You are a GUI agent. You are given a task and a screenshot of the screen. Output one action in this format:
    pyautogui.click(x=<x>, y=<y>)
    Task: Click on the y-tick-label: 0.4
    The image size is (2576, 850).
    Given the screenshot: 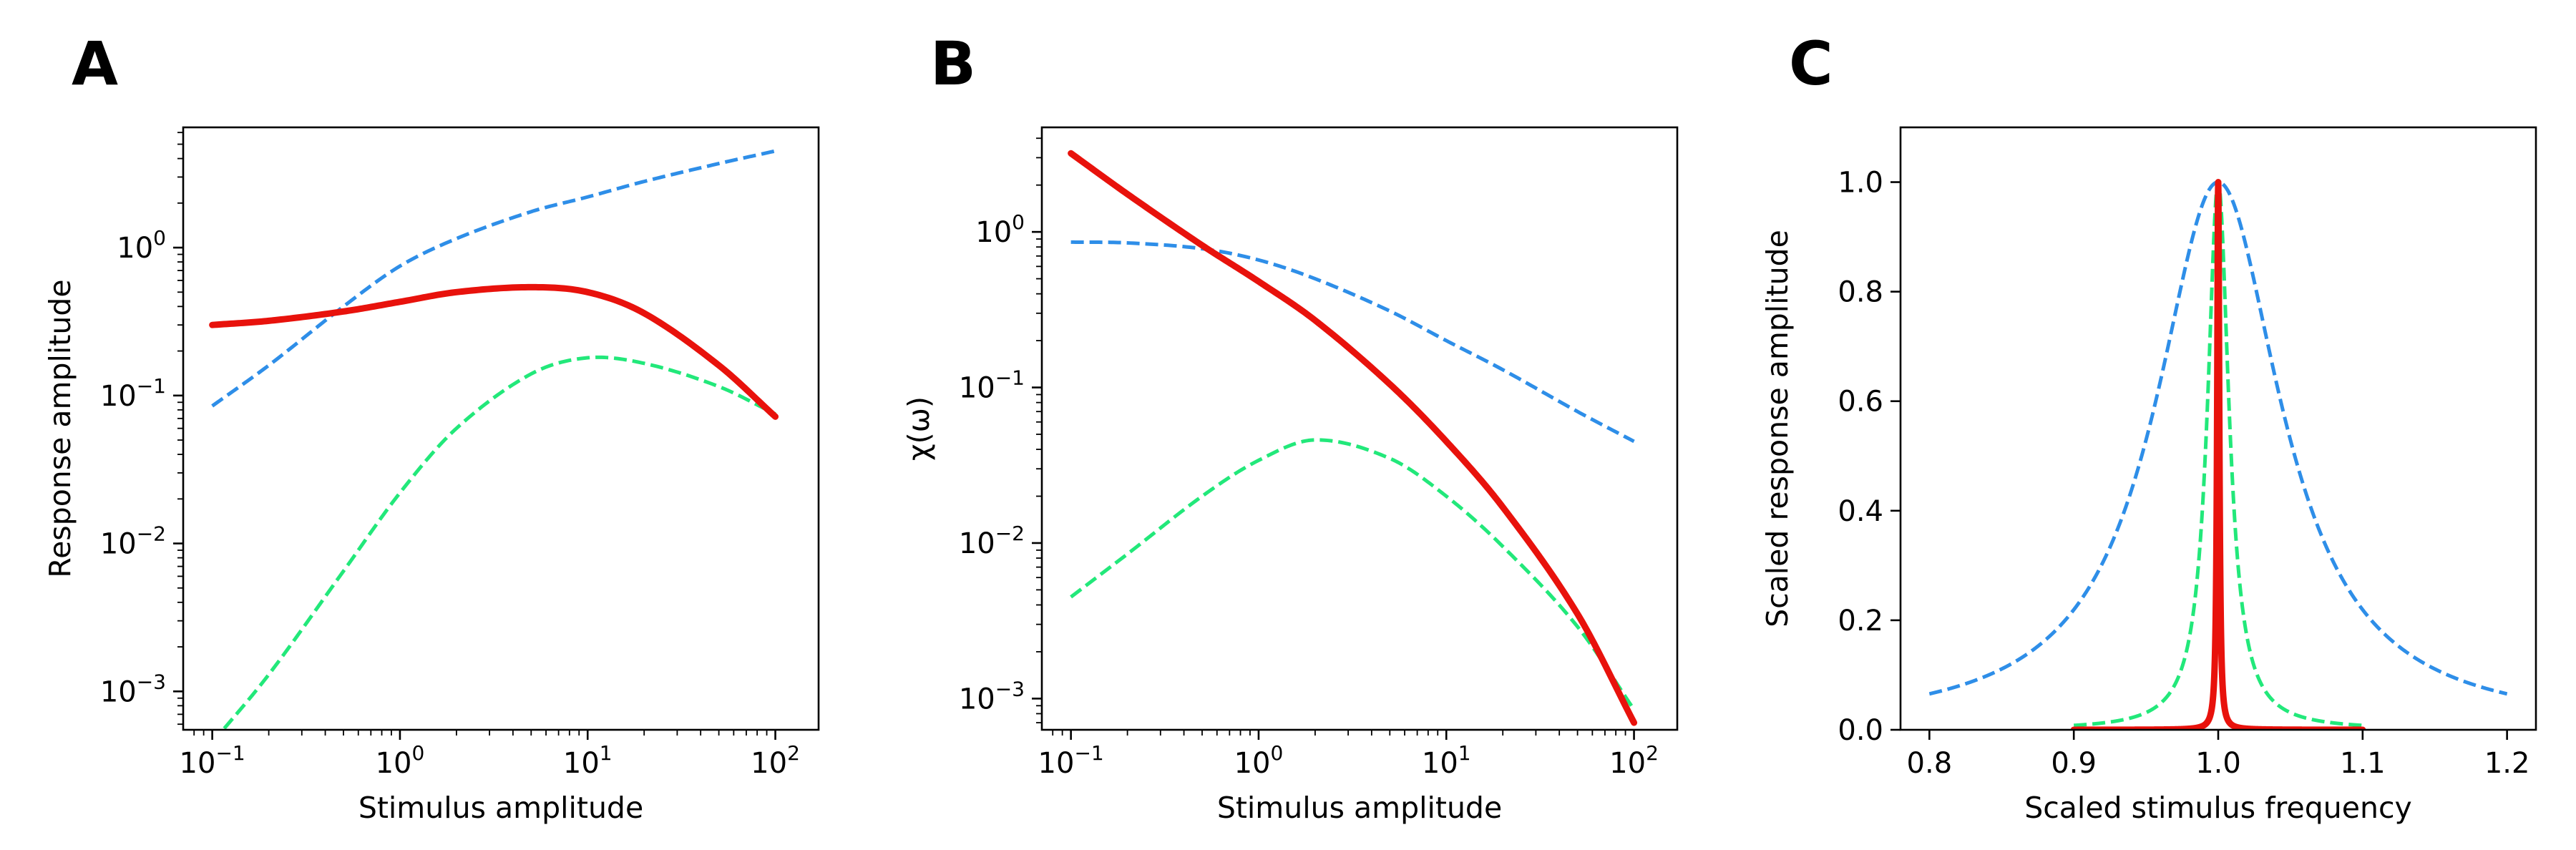 What is the action you would take?
    pyautogui.click(x=1860, y=511)
    